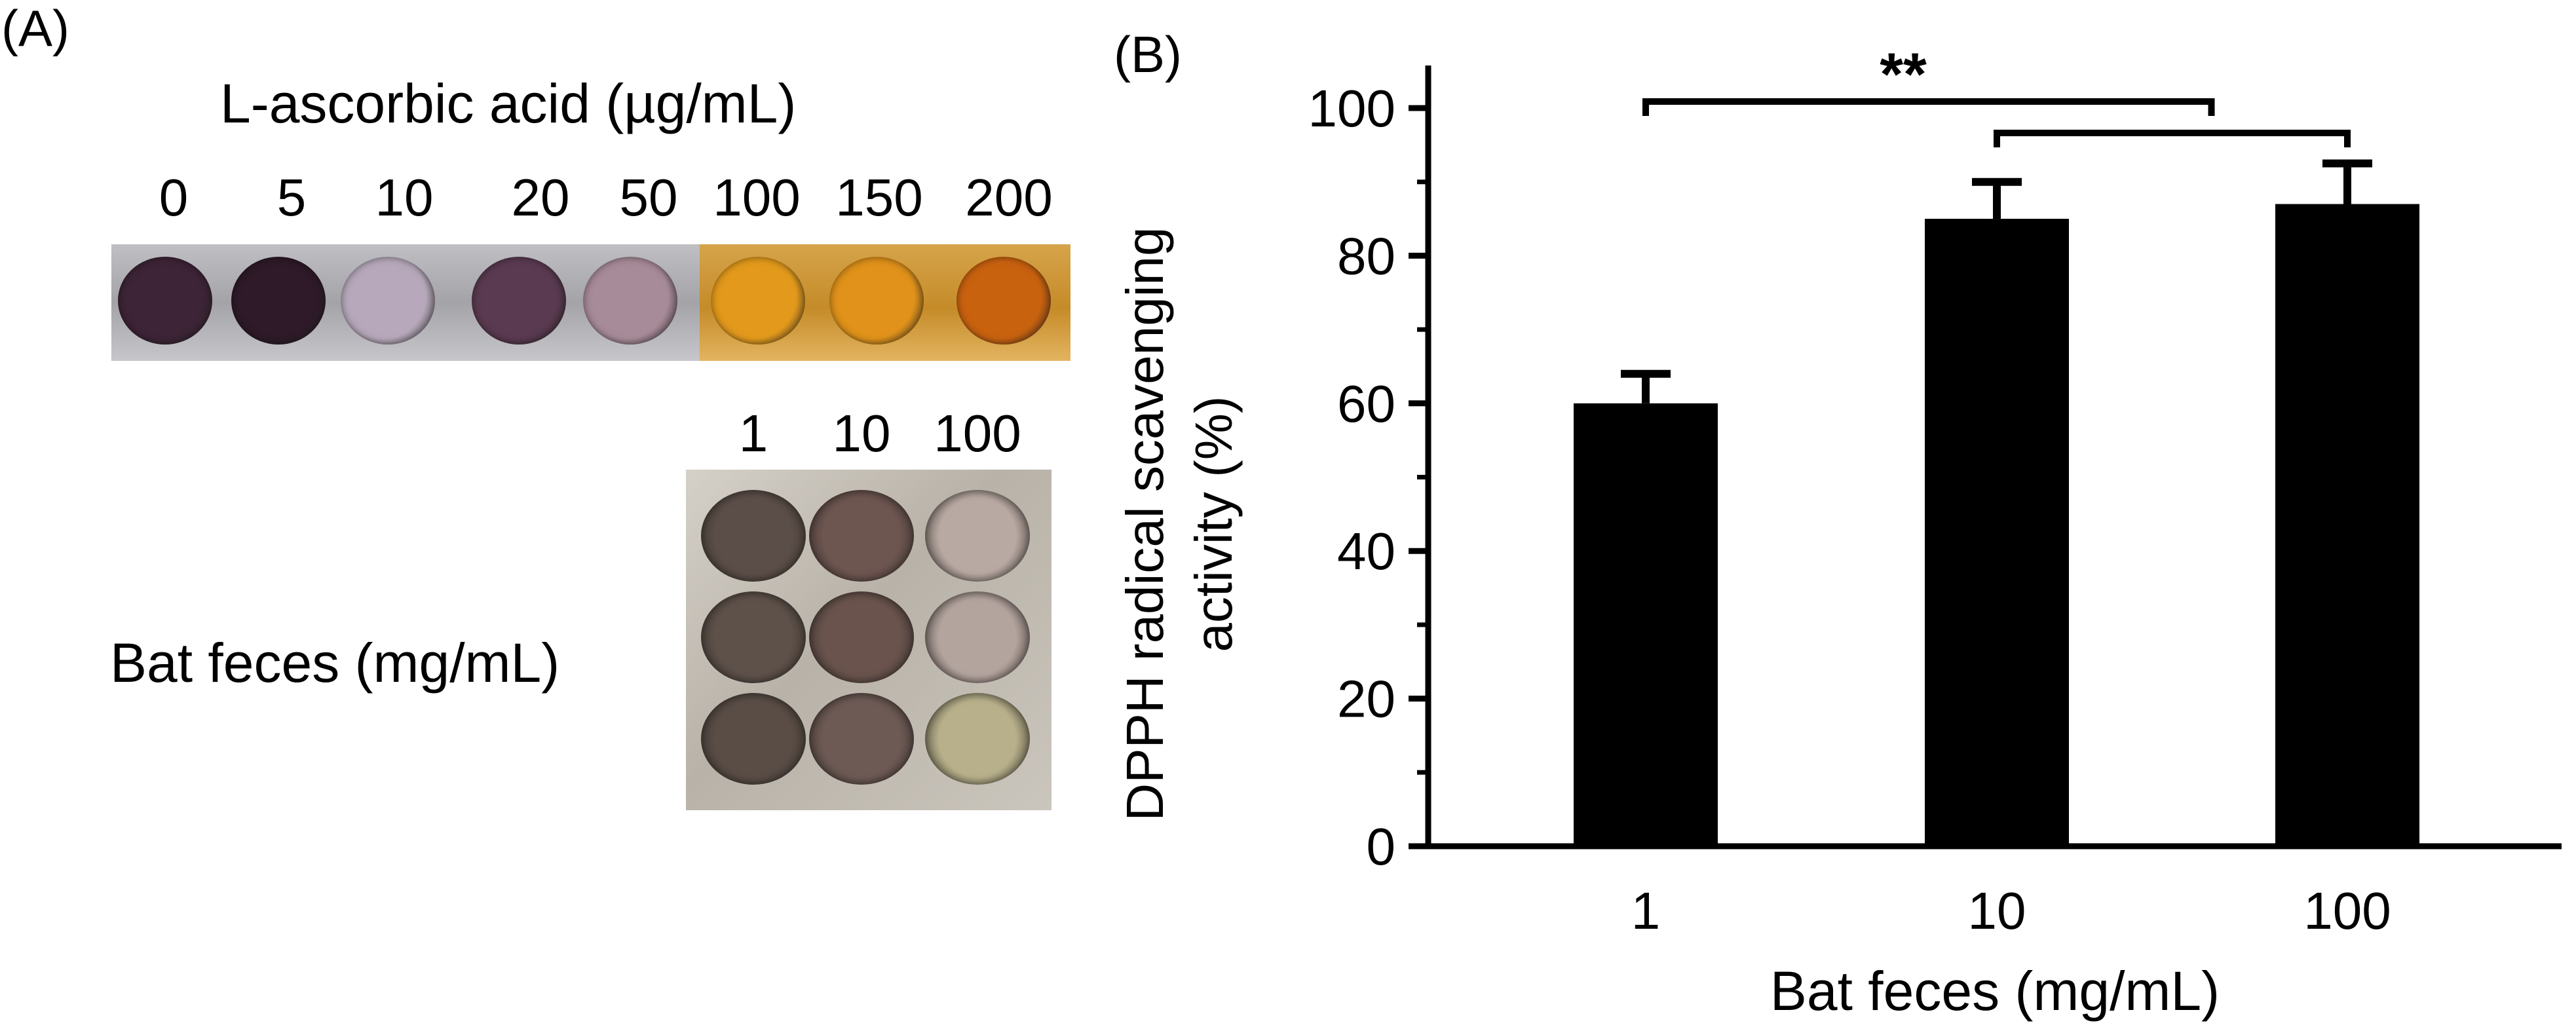 The width and height of the screenshot is (2576, 1027). I want to click on panel-a-label: (A), so click(35, 28).